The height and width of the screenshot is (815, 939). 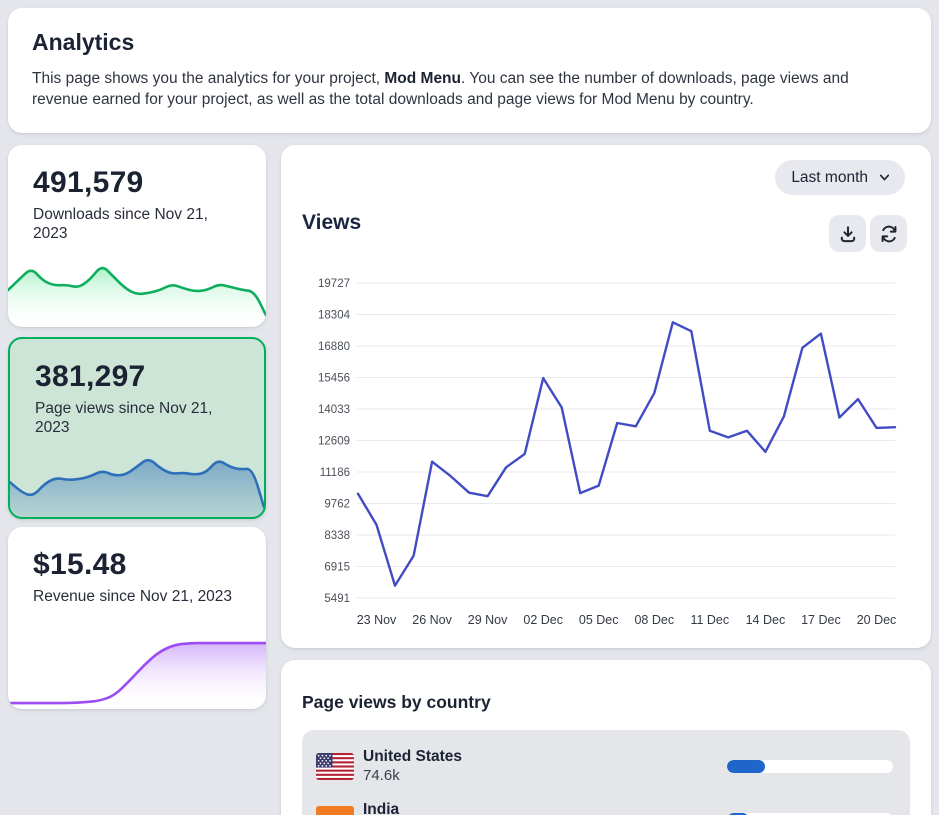 I want to click on svg-text: 17 Dec, so click(x=821, y=620).